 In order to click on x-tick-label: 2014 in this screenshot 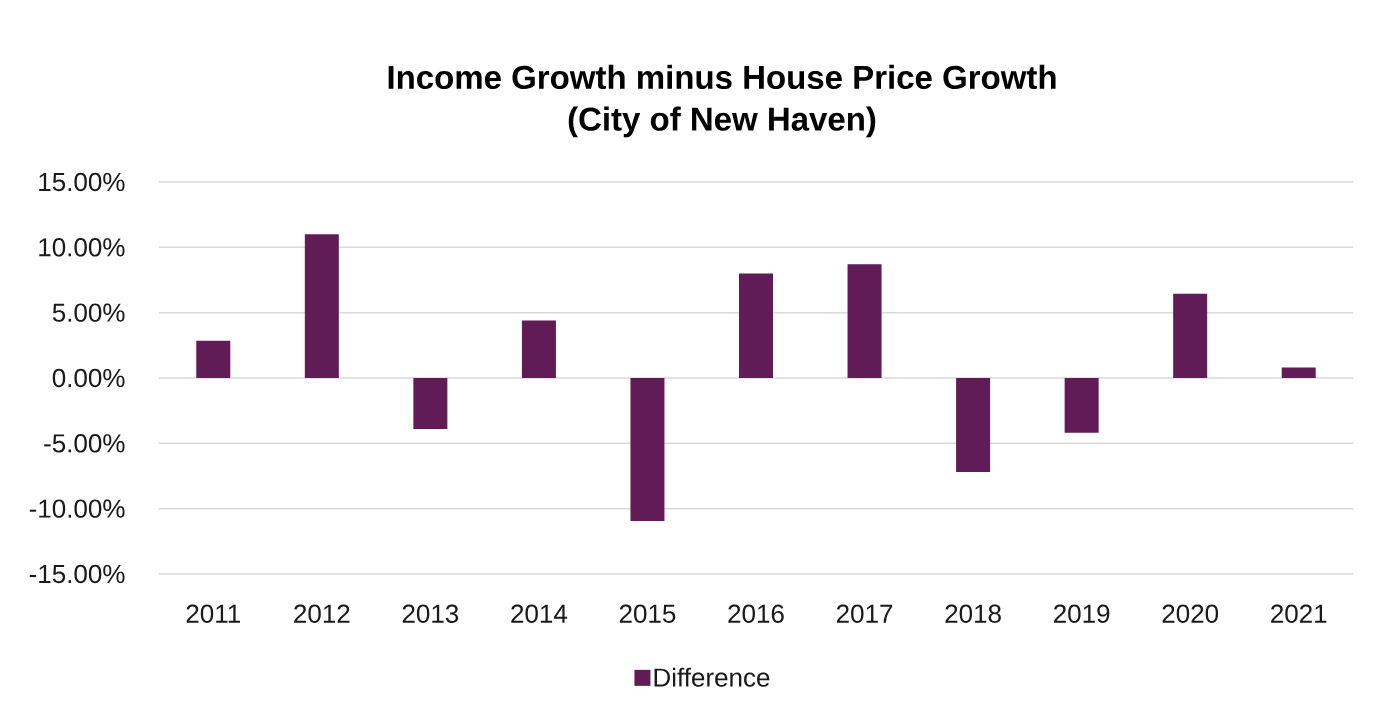, I will do `click(539, 613)`.